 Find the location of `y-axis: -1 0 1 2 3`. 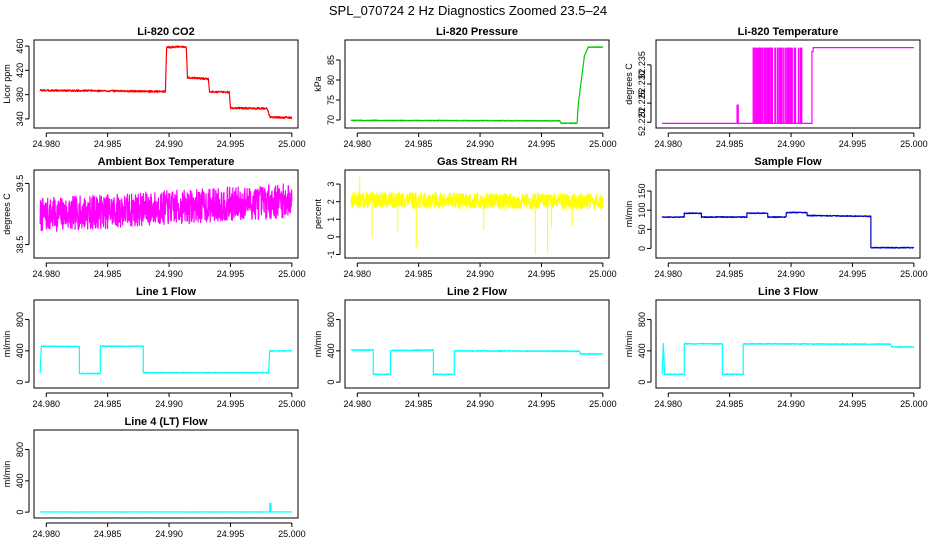

y-axis: -1 0 1 2 3 is located at coordinates (333, 220).